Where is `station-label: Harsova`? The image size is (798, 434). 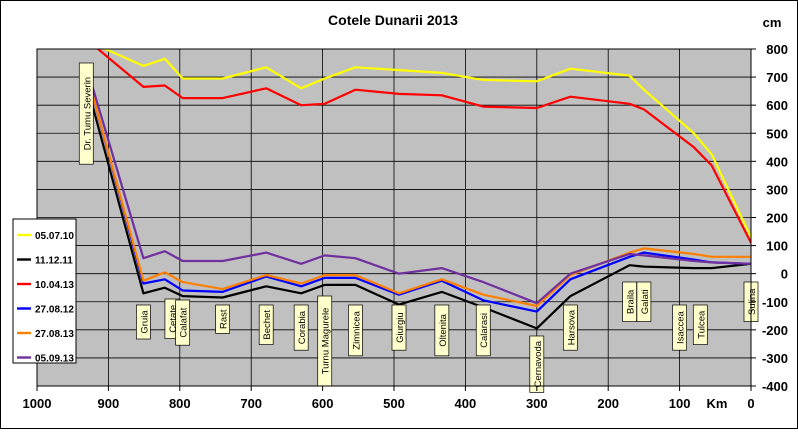
station-label: Harsova is located at coordinates (571, 327).